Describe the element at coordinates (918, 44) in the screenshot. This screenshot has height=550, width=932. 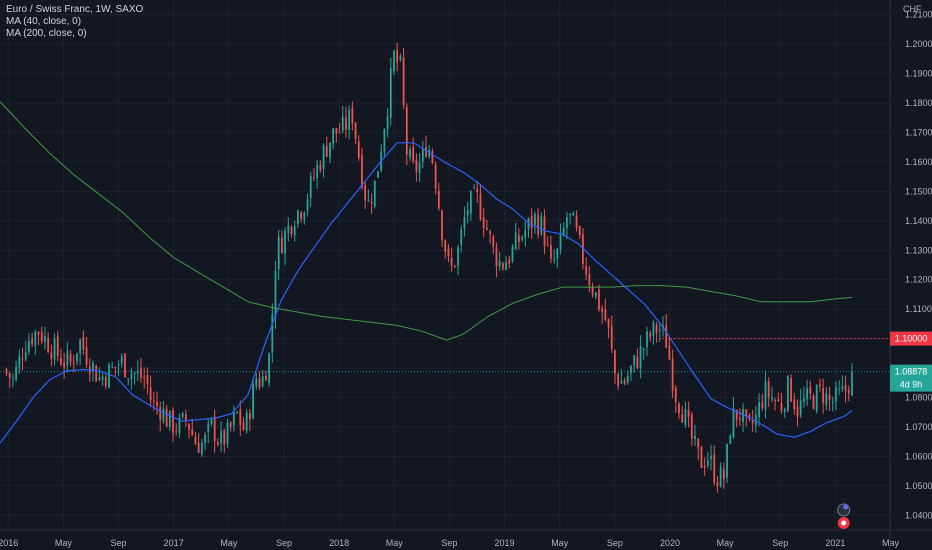
I see `price-tick-label: 1.20000` at that location.